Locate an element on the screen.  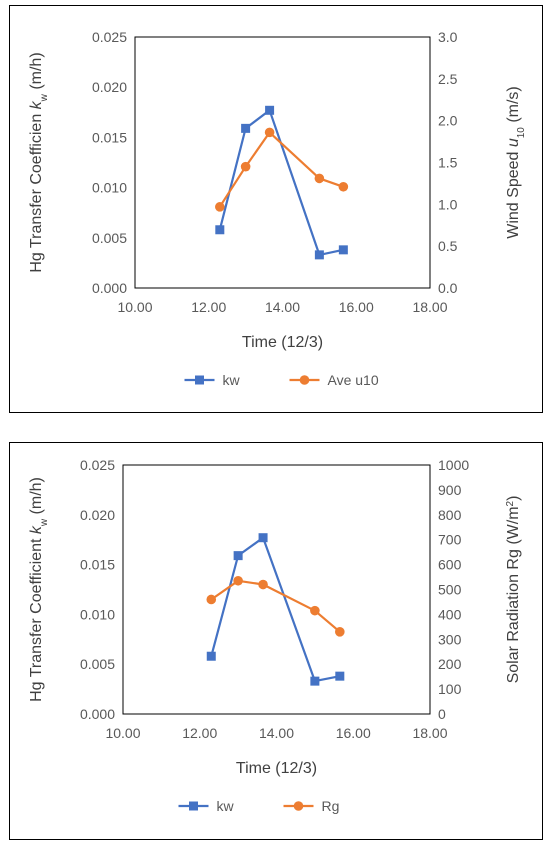
y-tick-label-right: 0.0 is located at coordinates (448, 288).